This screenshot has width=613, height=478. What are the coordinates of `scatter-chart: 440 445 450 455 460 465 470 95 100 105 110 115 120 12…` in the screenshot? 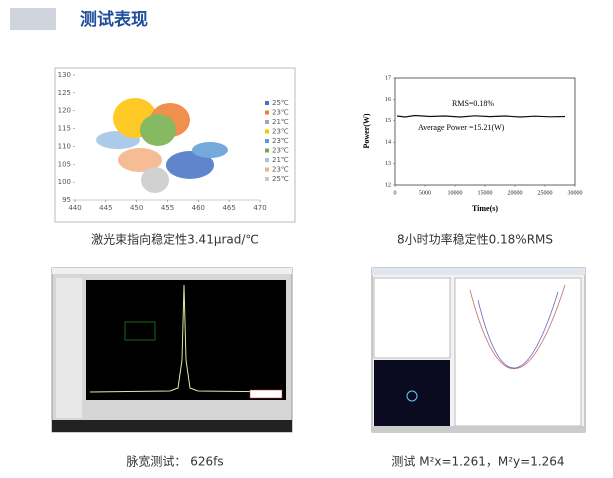 It's located at (173, 141).